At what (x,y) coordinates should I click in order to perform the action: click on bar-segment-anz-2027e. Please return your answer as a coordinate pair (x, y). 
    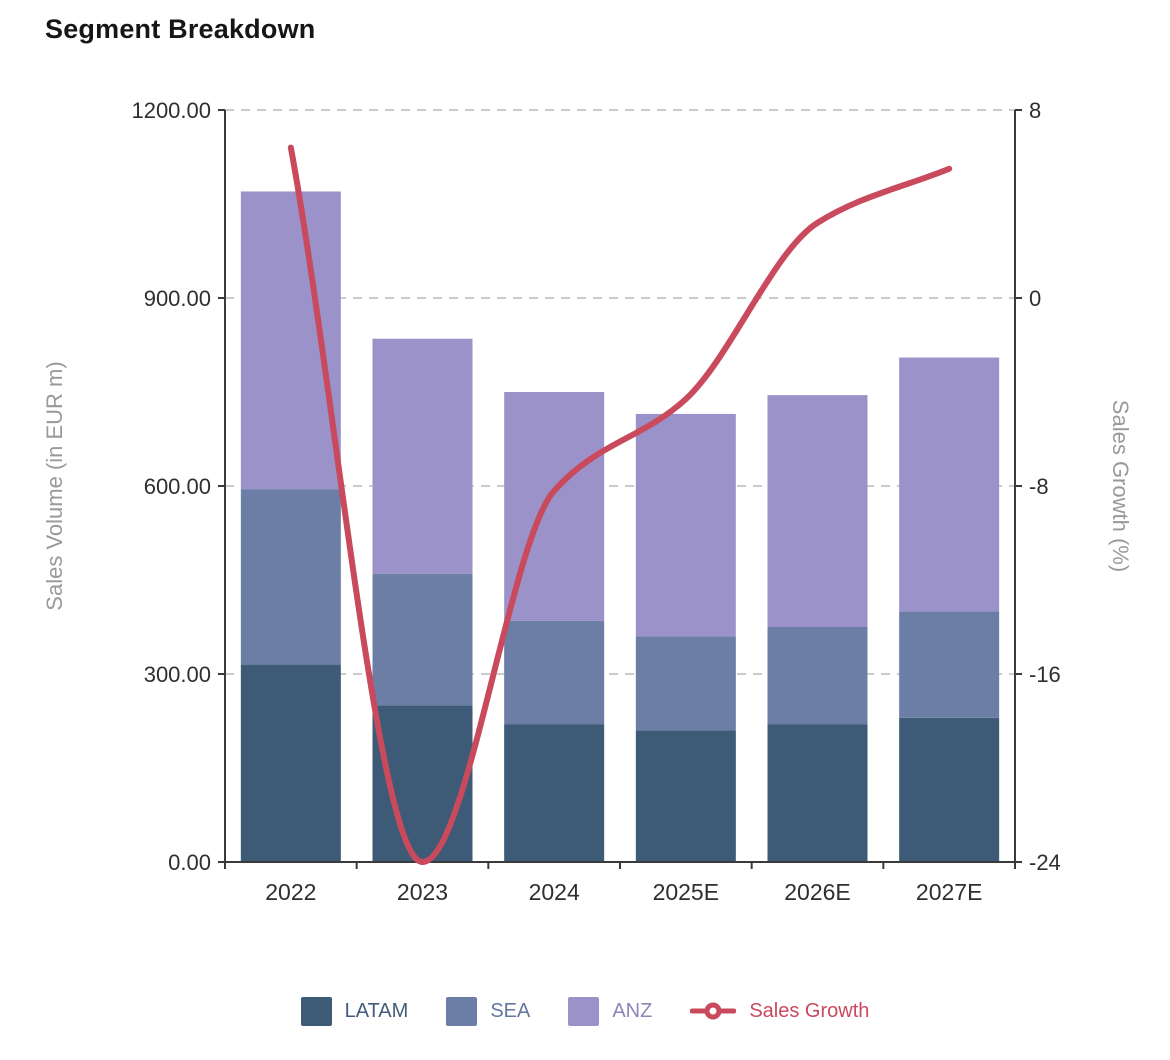
    Looking at the image, I should click on (949, 484).